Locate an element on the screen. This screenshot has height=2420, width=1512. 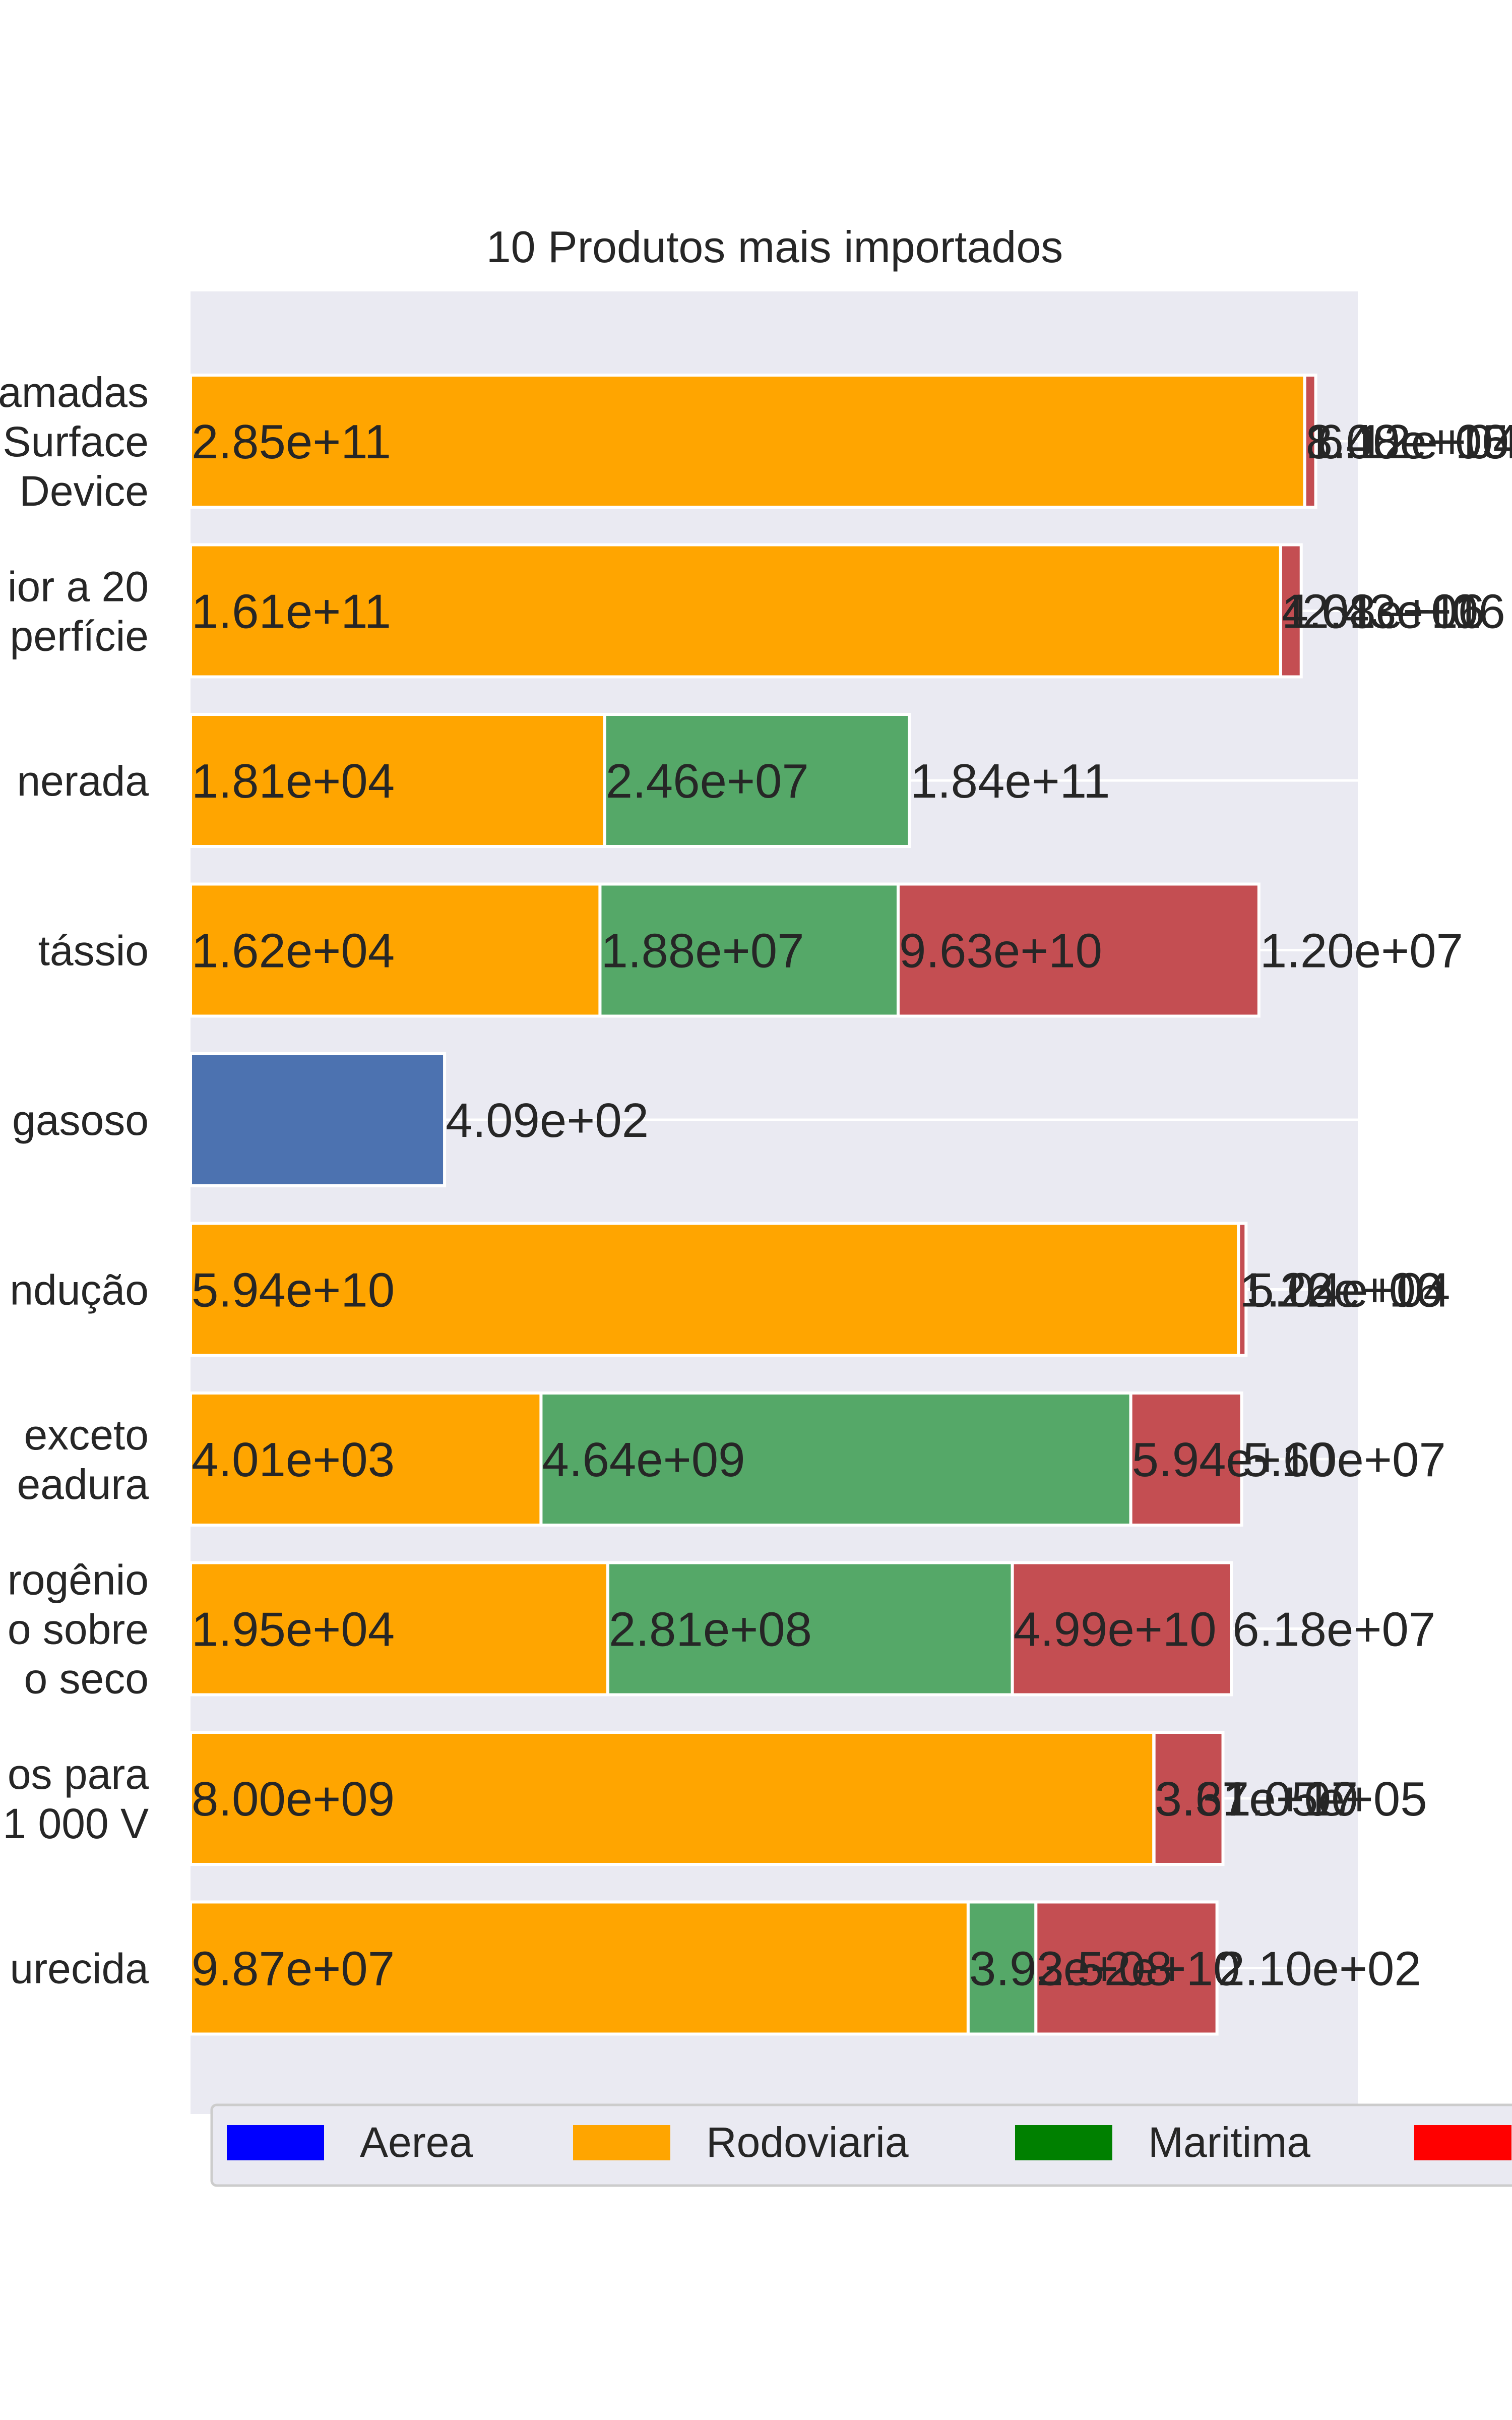
category-label: eadura is located at coordinates (83, 1484).